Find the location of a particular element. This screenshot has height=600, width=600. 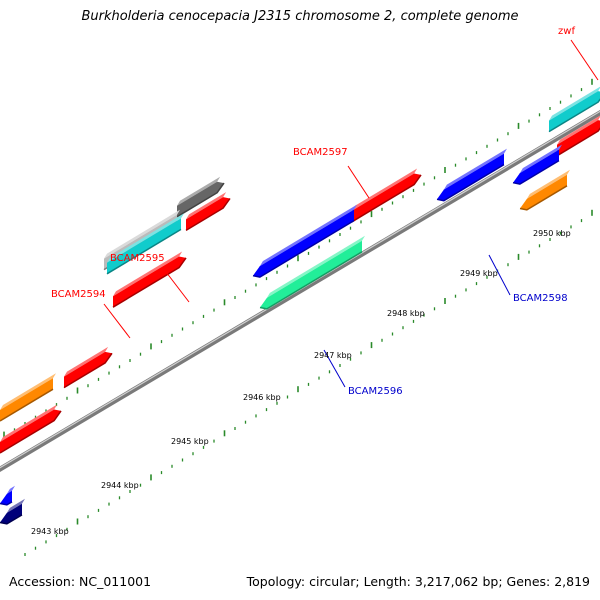

gene-label-bcam2597: BCAM2597 is located at coordinates (320, 152).